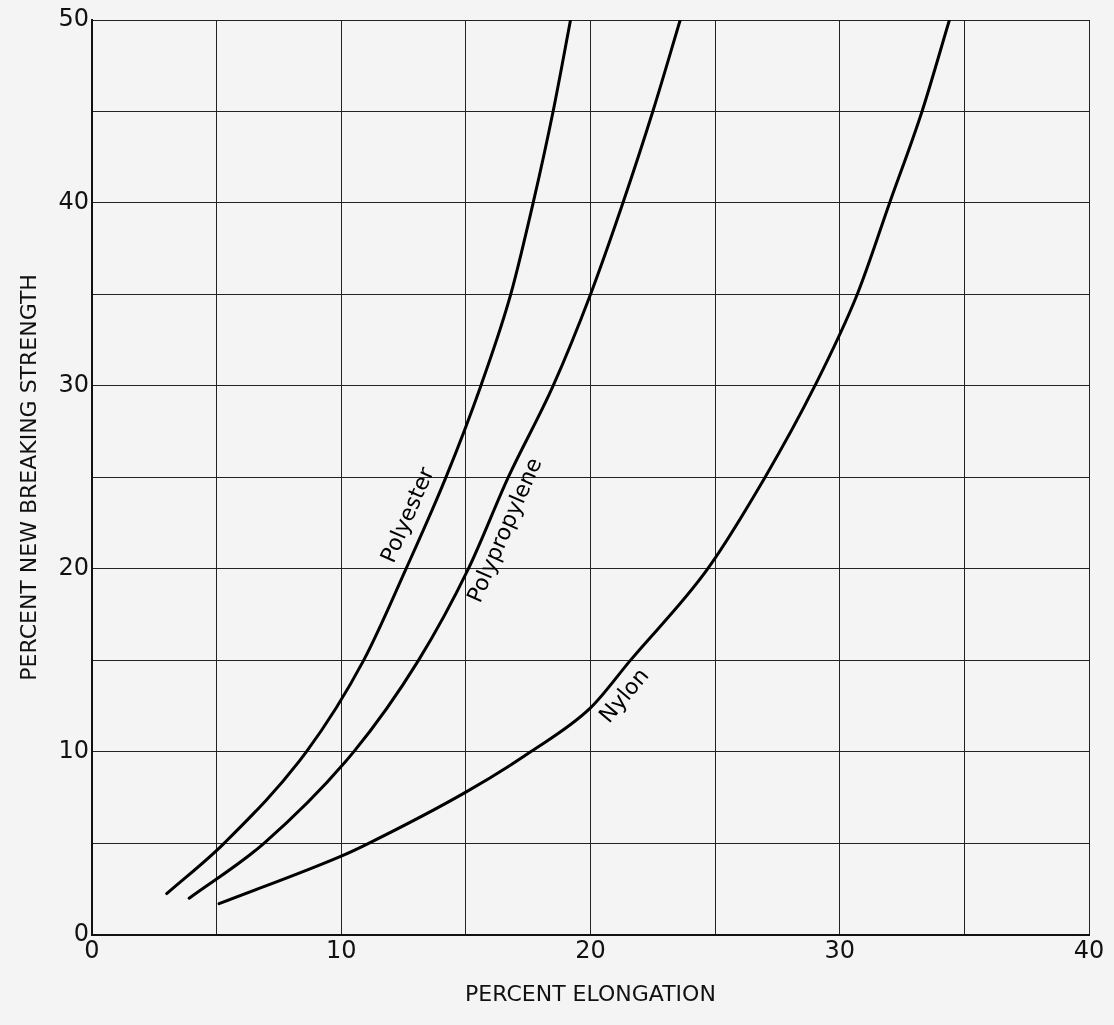 The image size is (1114, 1025). I want to click on y-axis-title: PERCENT NEW BREAKING STRENGTH, so click(28, 477).